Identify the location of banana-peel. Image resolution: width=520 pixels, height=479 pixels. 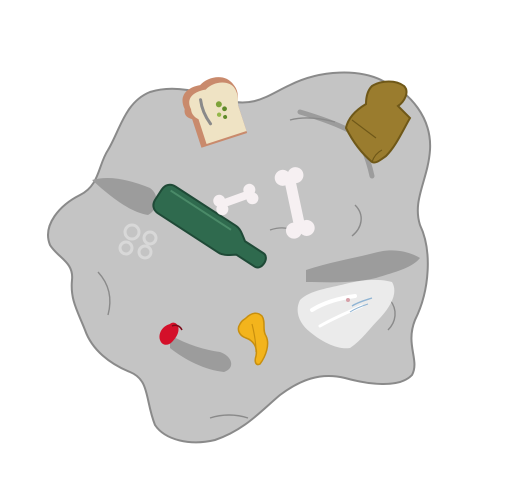
(253, 339).